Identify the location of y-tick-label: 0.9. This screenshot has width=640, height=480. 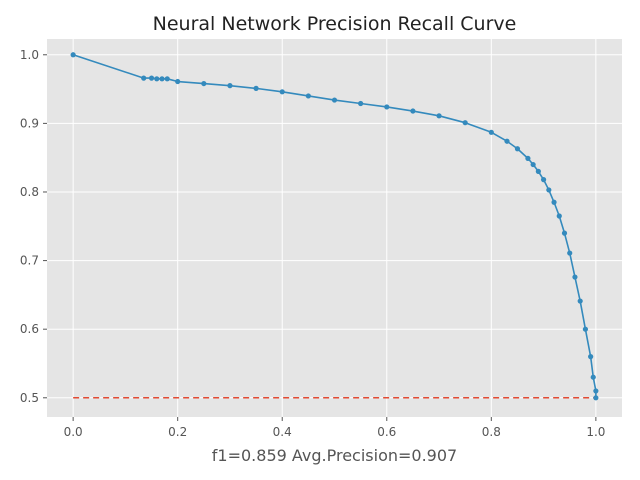
(29, 123).